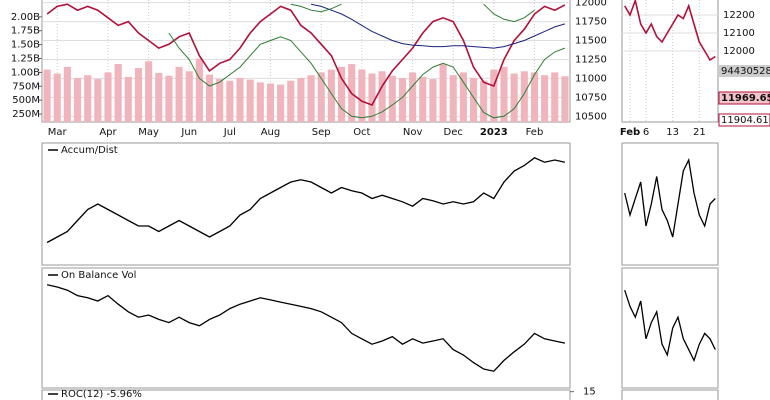 This screenshot has height=400, width=770. What do you see at coordinates (670, 394) in the screenshot?
I see `mini-roc-panel` at bounding box center [670, 394].